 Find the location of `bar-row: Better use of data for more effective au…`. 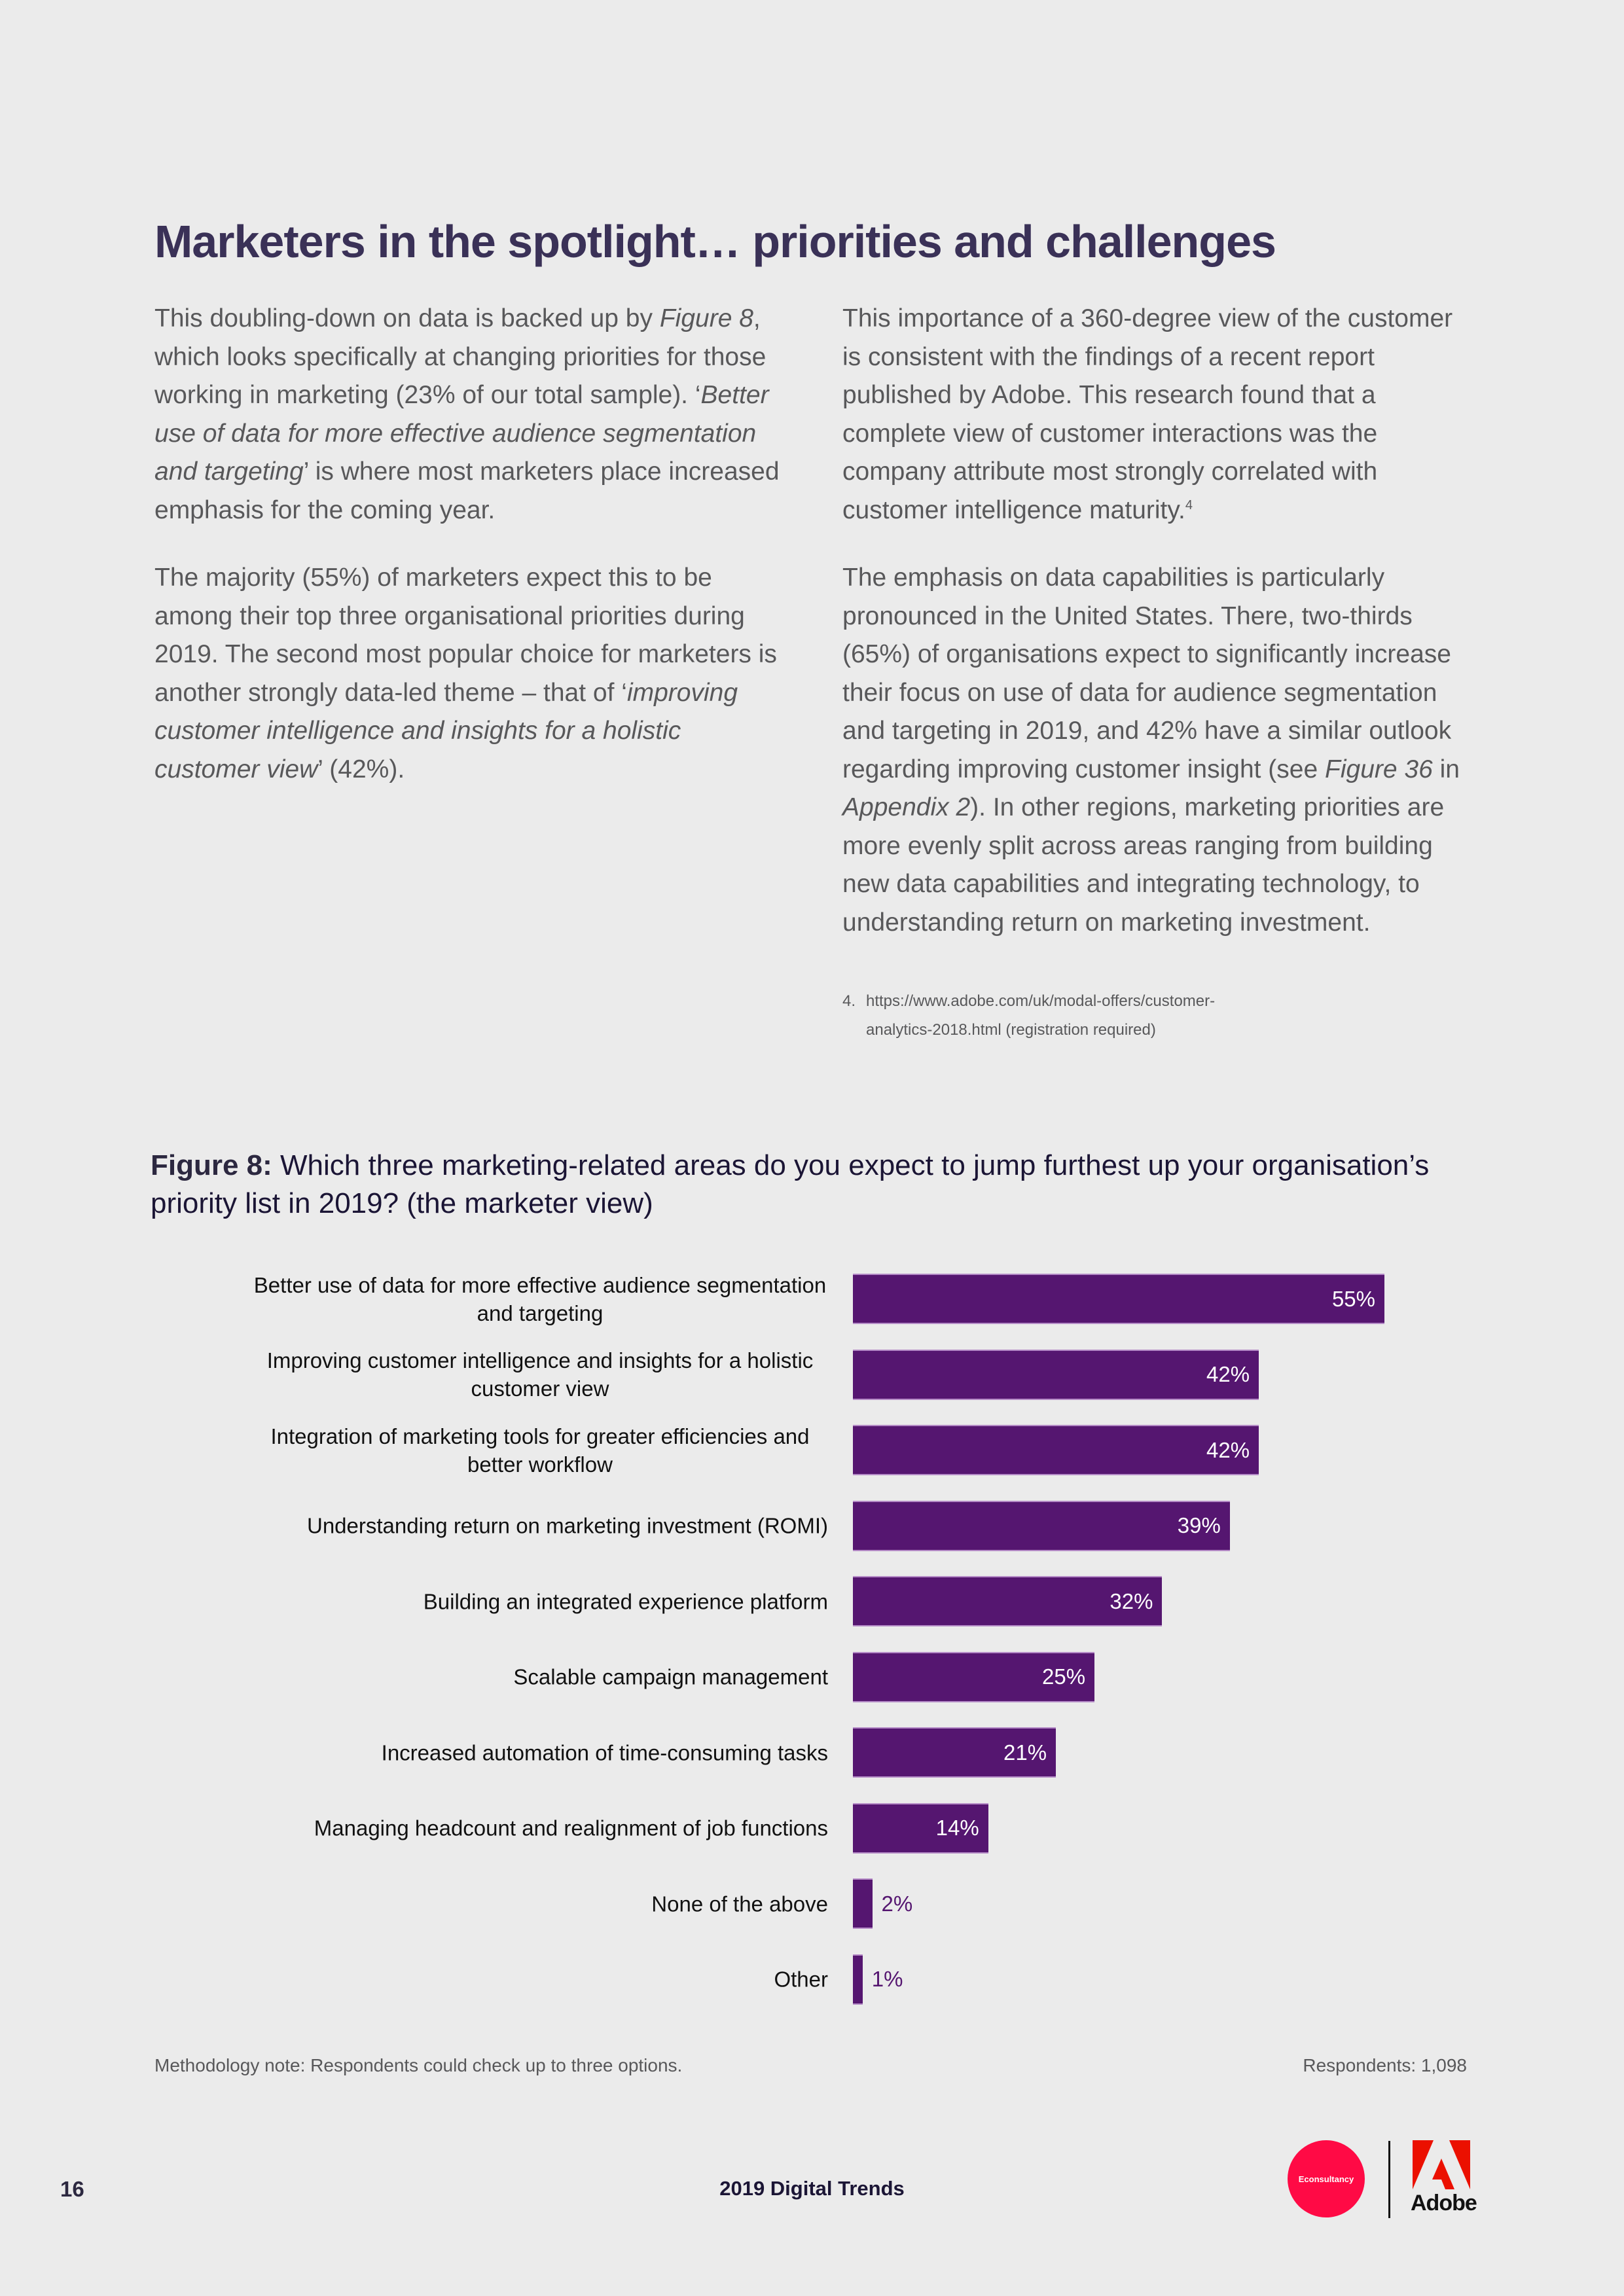

bar-row: Better use of data for more effective au… is located at coordinates (812, 1299).